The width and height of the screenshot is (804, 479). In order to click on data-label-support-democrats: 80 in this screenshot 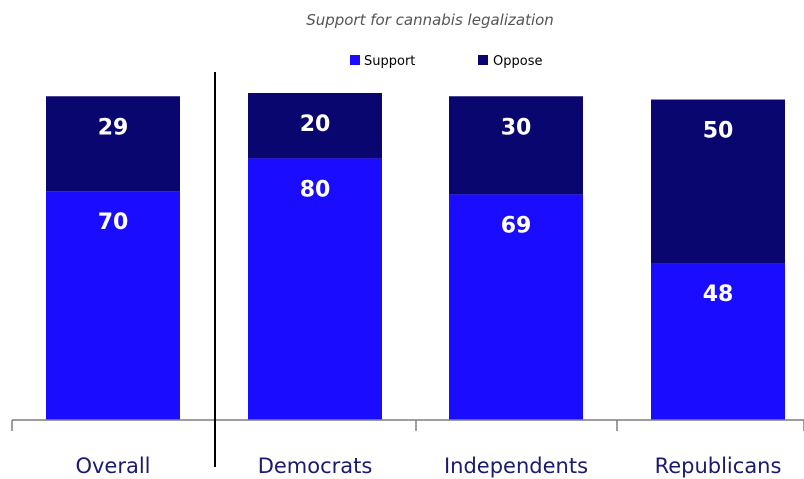, I will do `click(315, 189)`.